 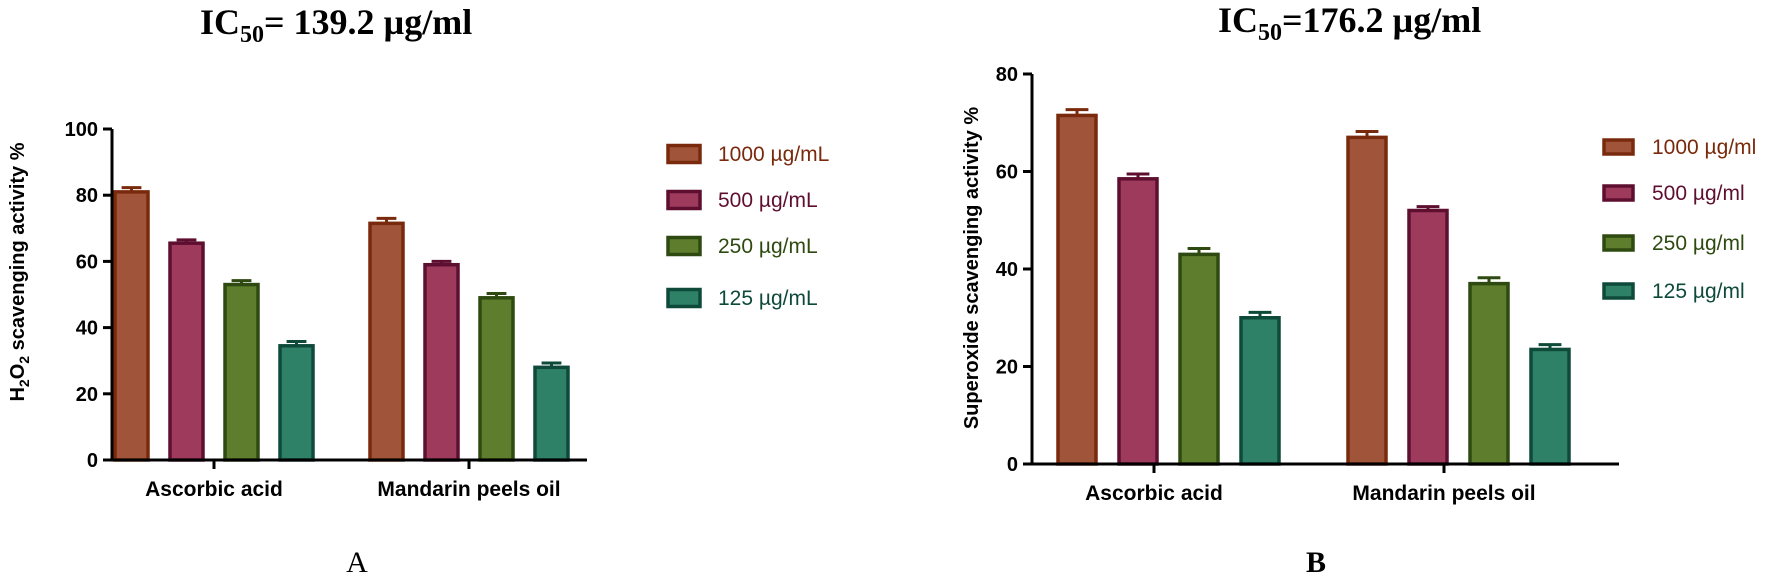 I want to click on chart-a-title-rest: = 139.2 µg/ml, so click(x=368, y=22).